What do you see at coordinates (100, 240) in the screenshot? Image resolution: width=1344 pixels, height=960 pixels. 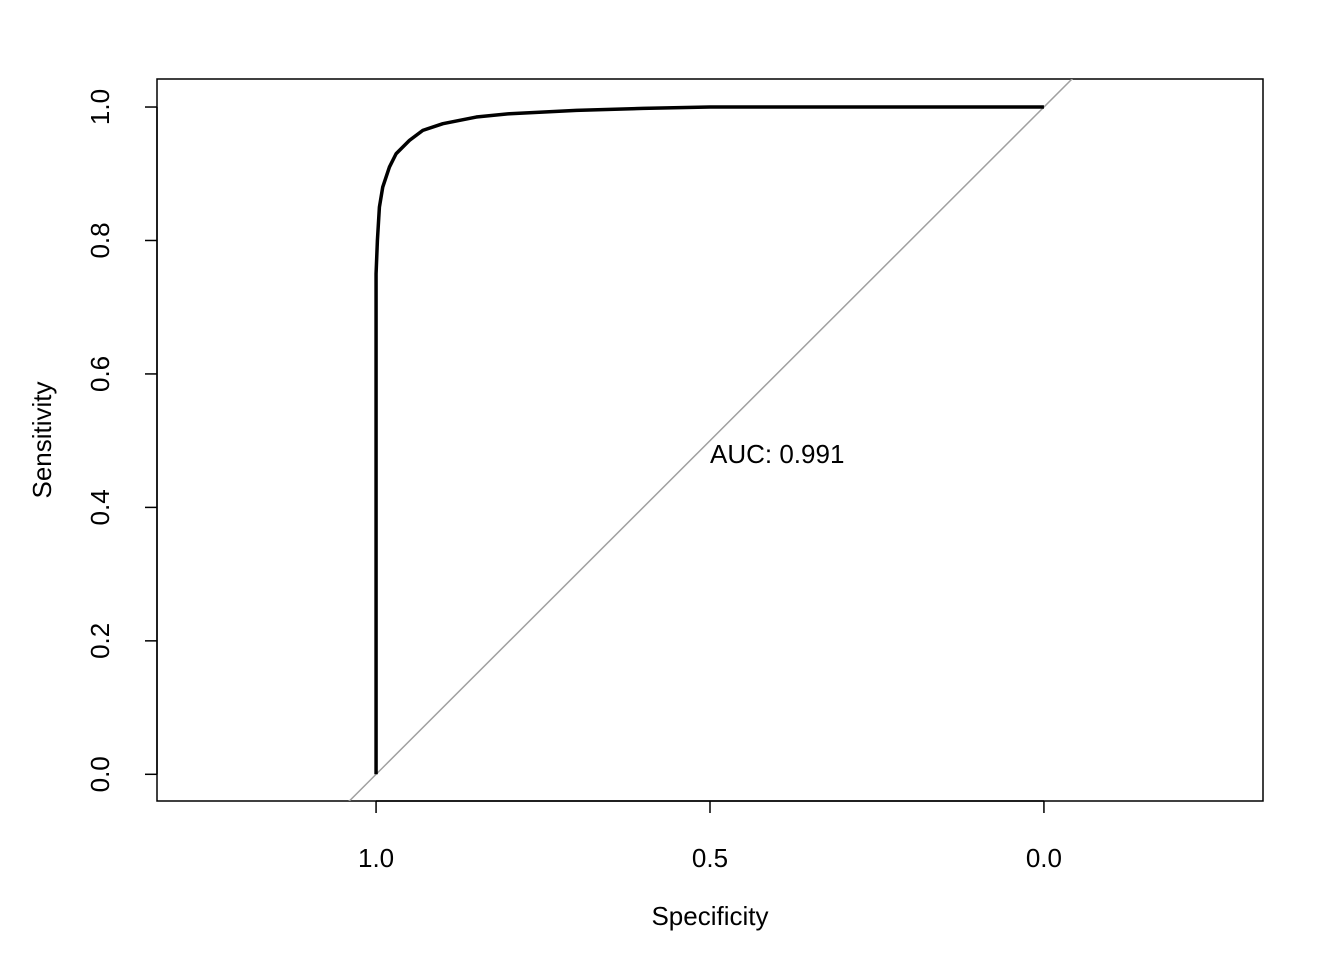 I see `y-tick-label: 0.8` at bounding box center [100, 240].